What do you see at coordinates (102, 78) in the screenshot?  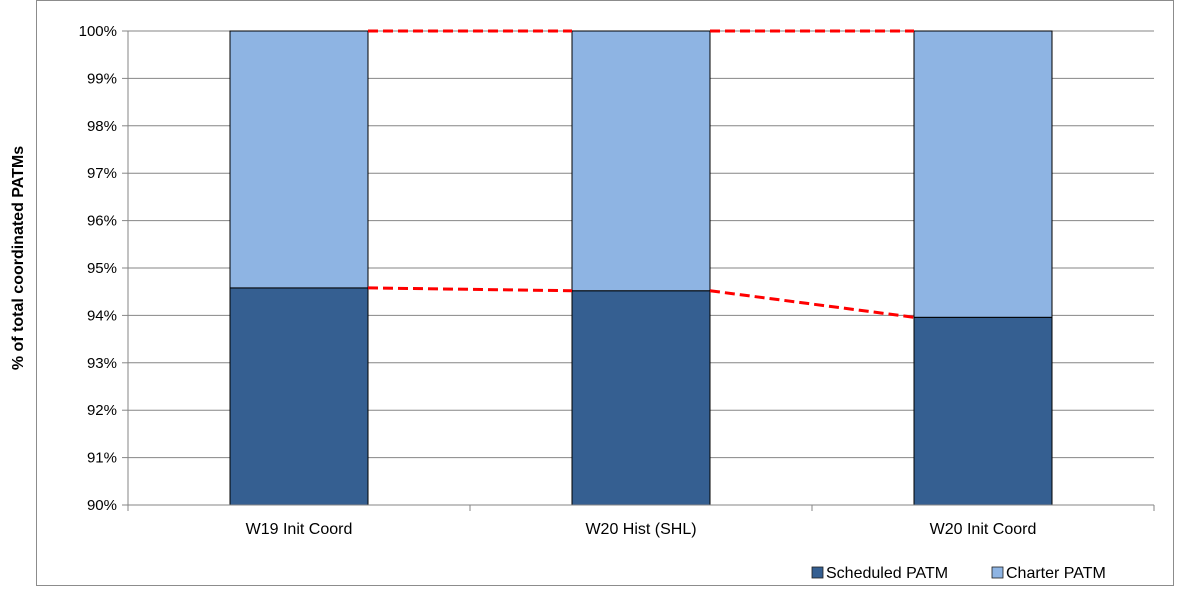 I see `y-tick-label: 99%` at bounding box center [102, 78].